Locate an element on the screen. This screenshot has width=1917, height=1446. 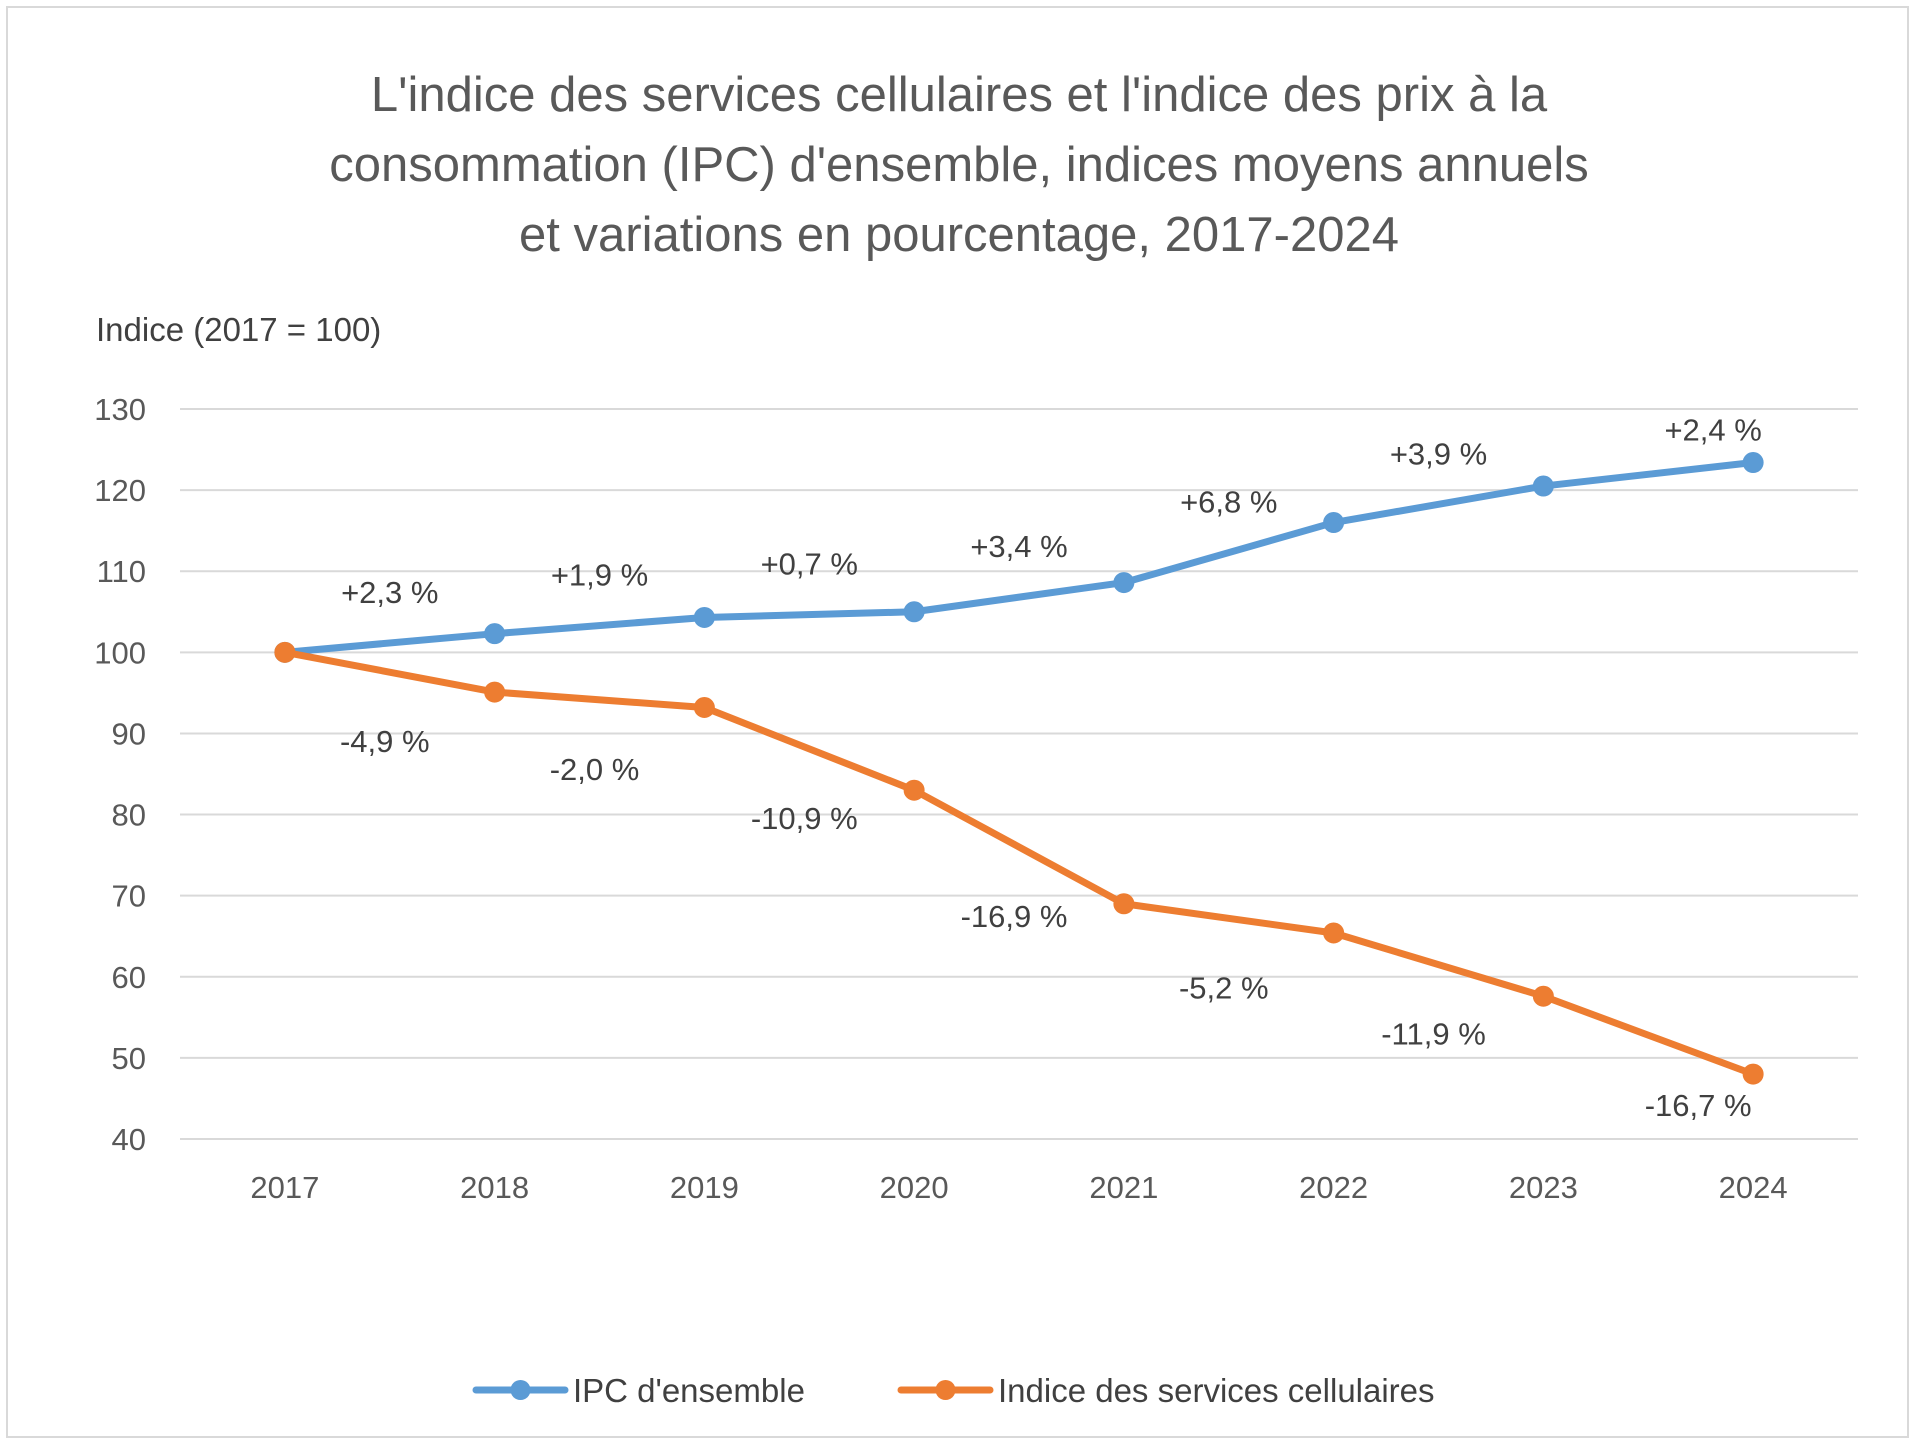
x-tick-label: 2019 is located at coordinates (704, 1187).